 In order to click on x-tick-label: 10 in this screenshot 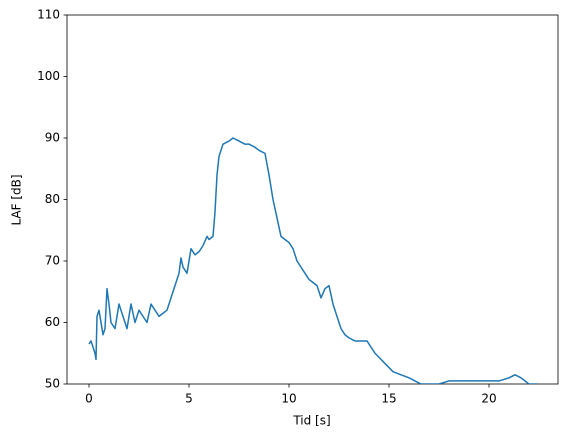, I will do `click(288, 399)`.